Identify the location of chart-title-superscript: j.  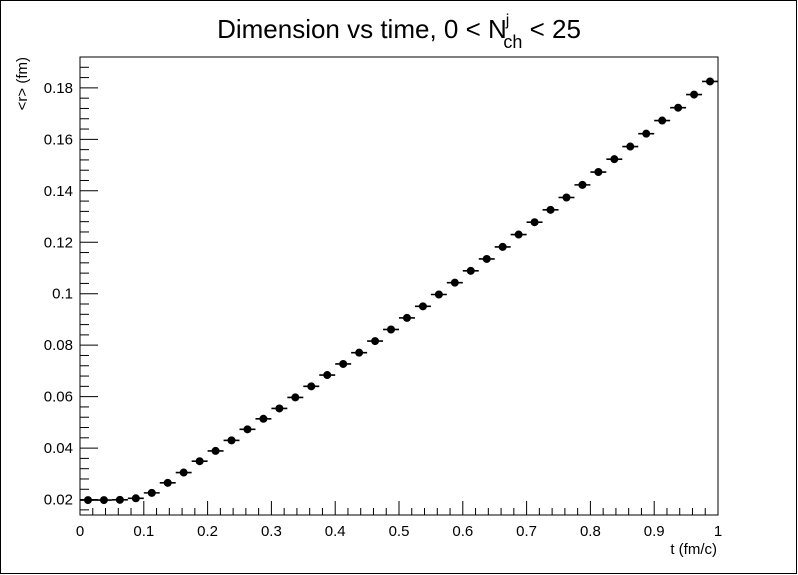
(507, 20).